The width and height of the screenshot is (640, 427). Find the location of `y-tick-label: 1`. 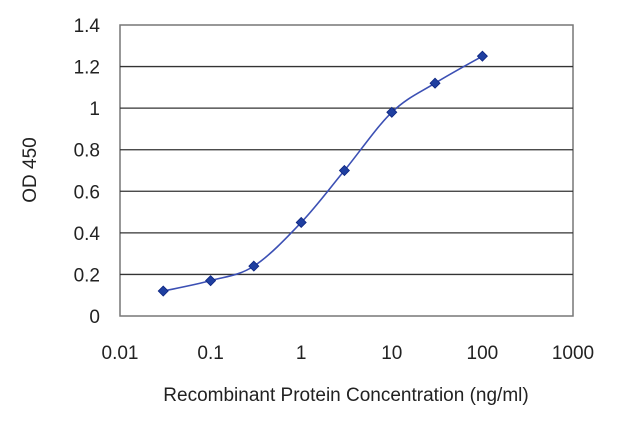

y-tick-label: 1 is located at coordinates (94, 109).